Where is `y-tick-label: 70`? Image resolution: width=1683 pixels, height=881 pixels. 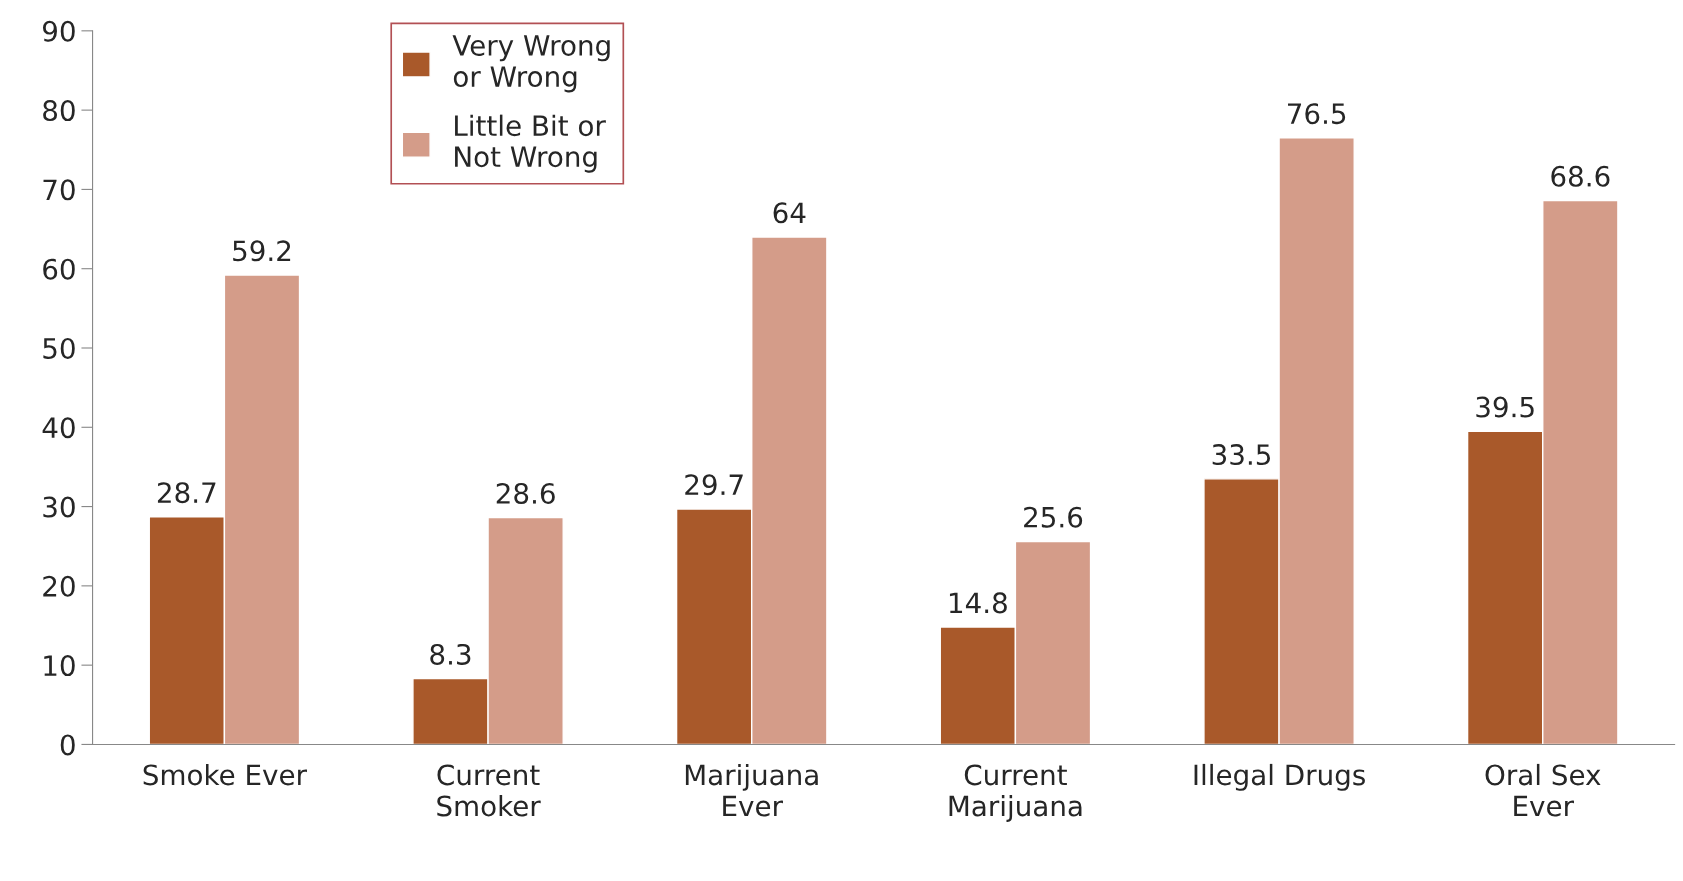 y-tick-label: 70 is located at coordinates (59, 190).